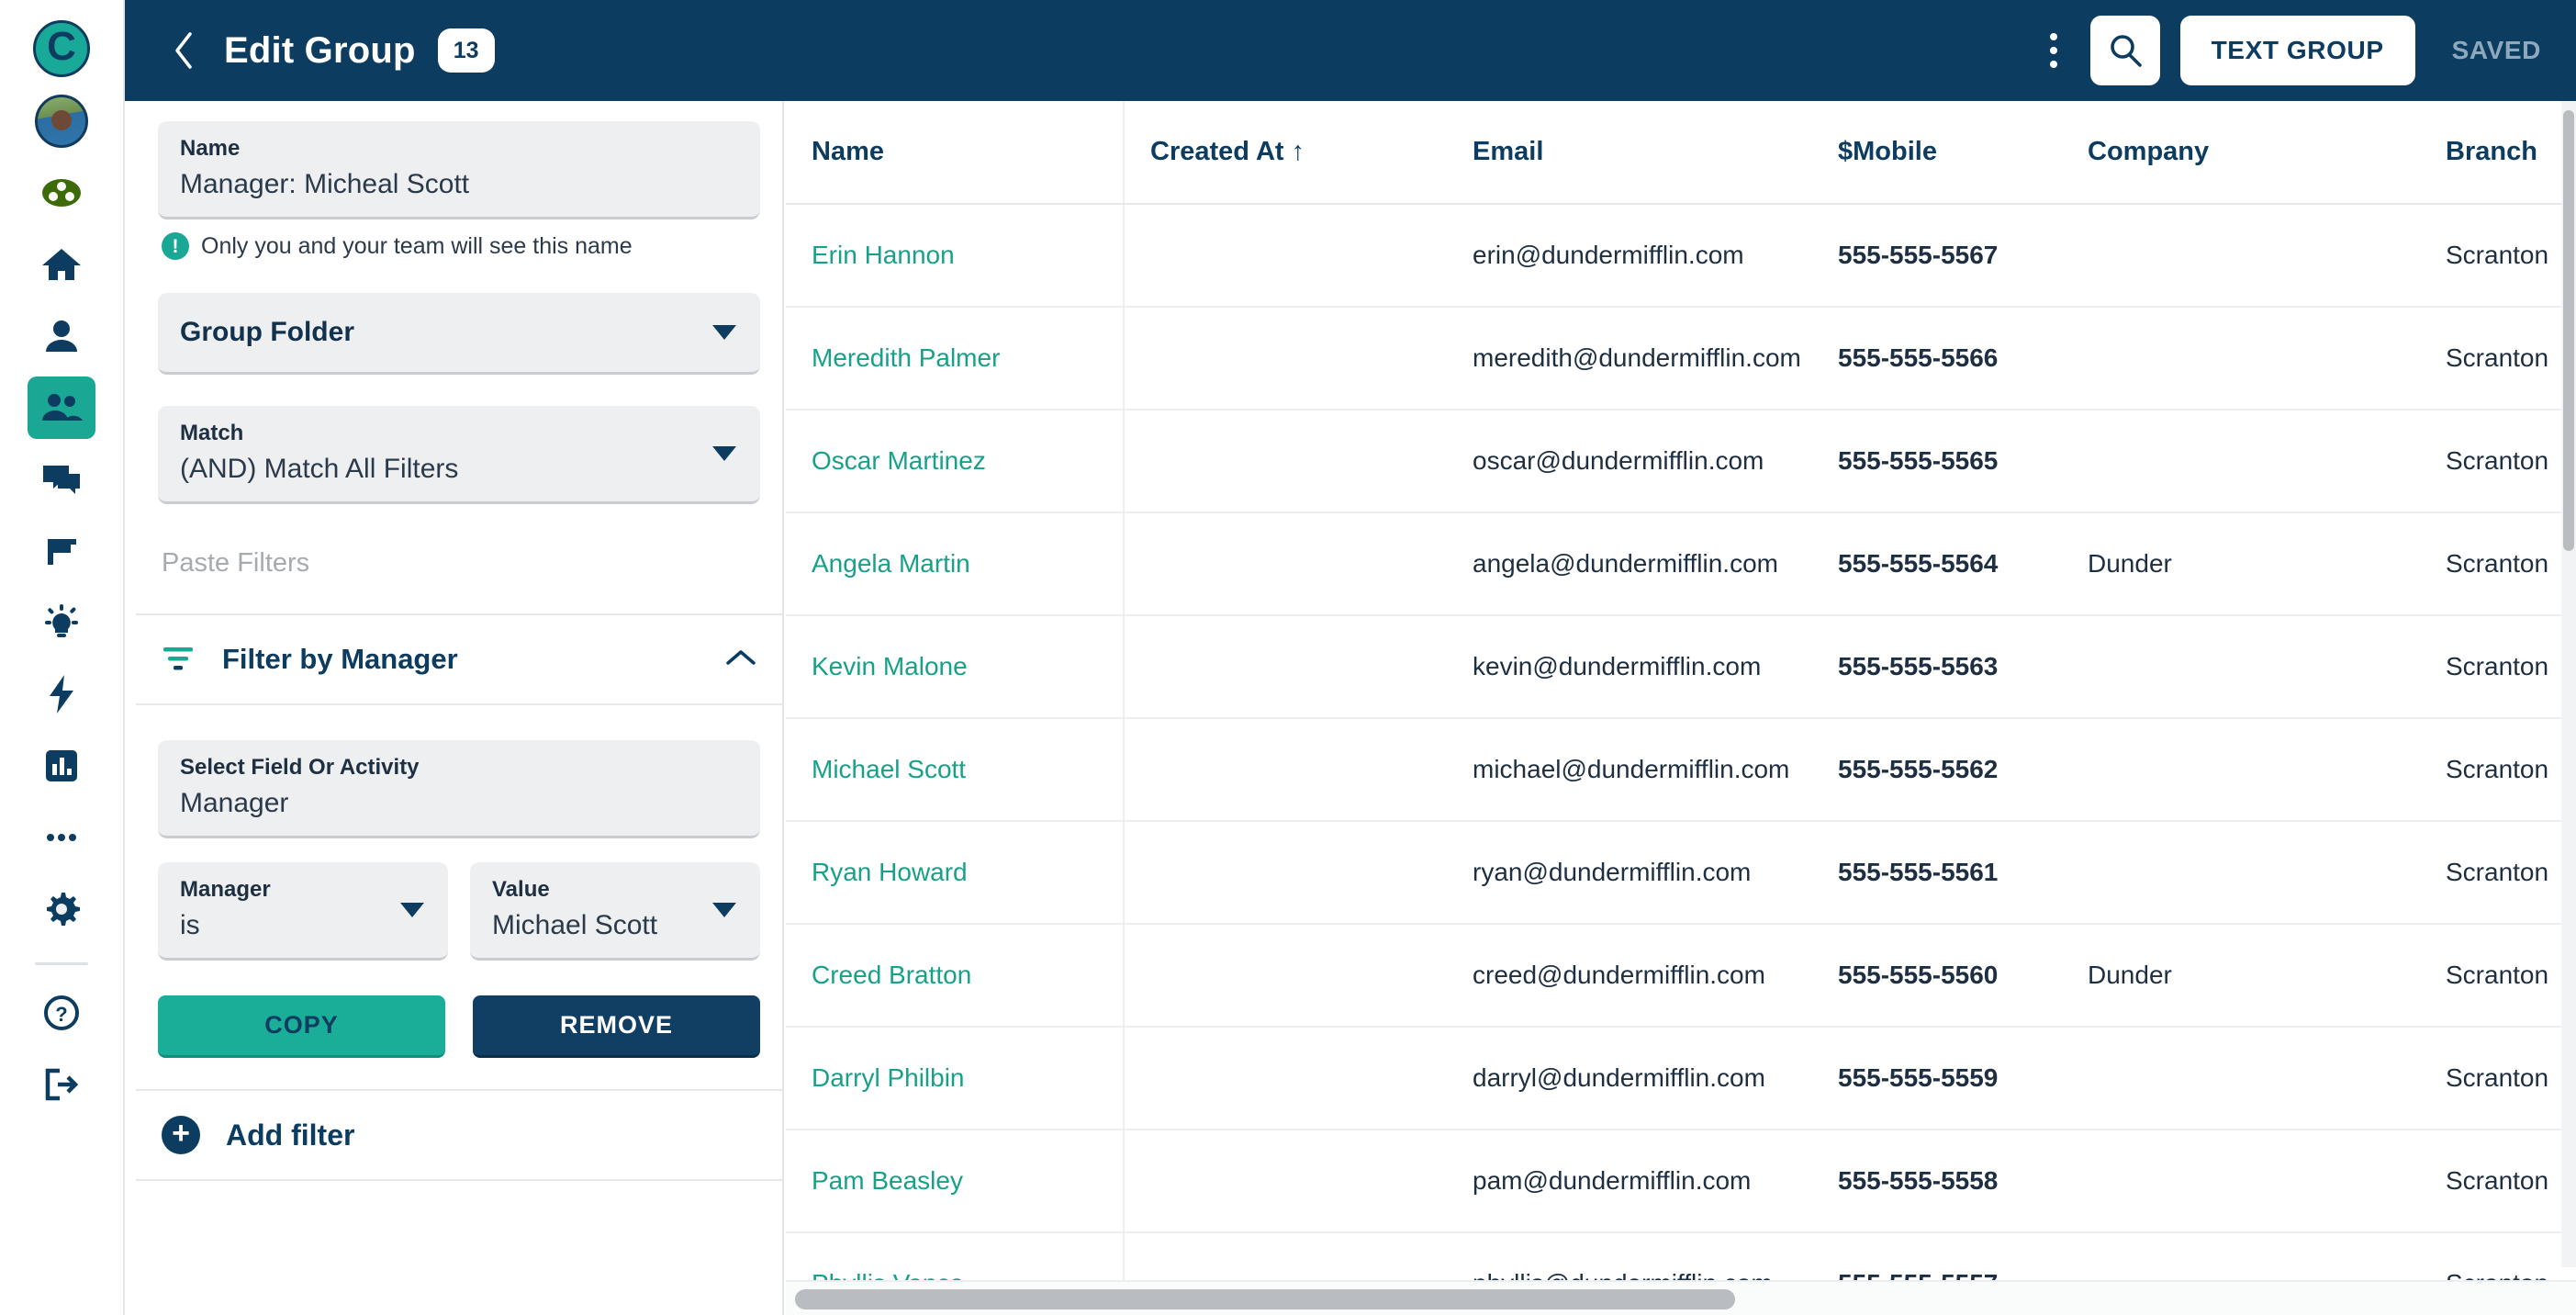  I want to click on column-header-name: Name, so click(955, 153).